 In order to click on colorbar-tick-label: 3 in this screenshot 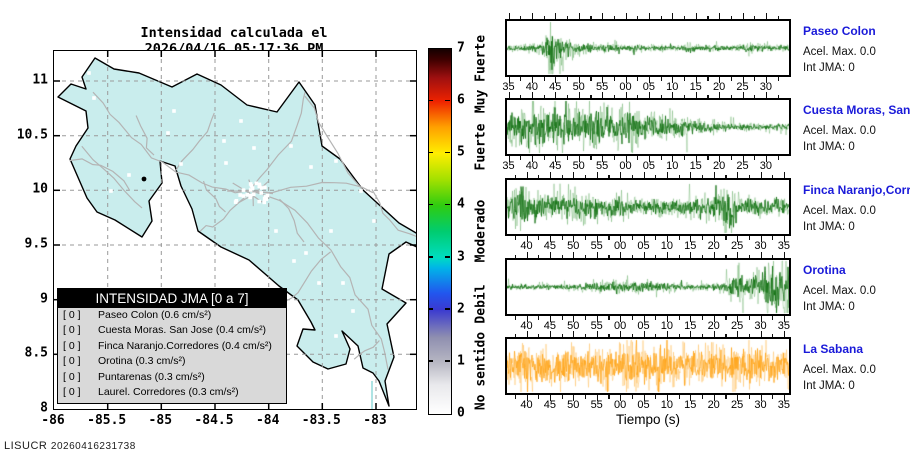, I will do `click(461, 257)`.